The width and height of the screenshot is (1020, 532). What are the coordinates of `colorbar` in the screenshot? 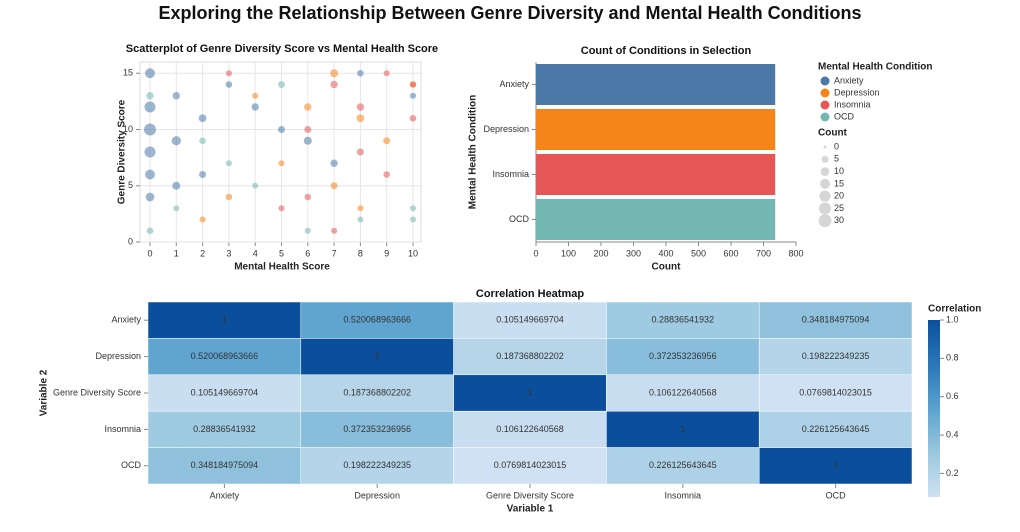 It's located at (934, 408).